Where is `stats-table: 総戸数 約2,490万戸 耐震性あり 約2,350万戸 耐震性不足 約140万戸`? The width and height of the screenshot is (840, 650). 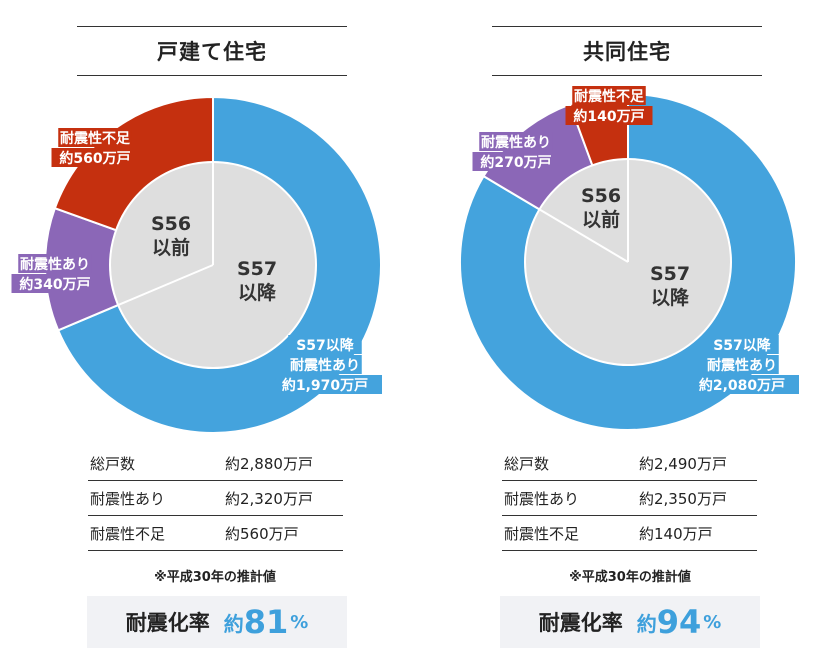
stats-table: 総戸数 約2,490万戸 耐震性あり 約2,350万戸 耐震性不足 約140万戸 is located at coordinates (629, 498).